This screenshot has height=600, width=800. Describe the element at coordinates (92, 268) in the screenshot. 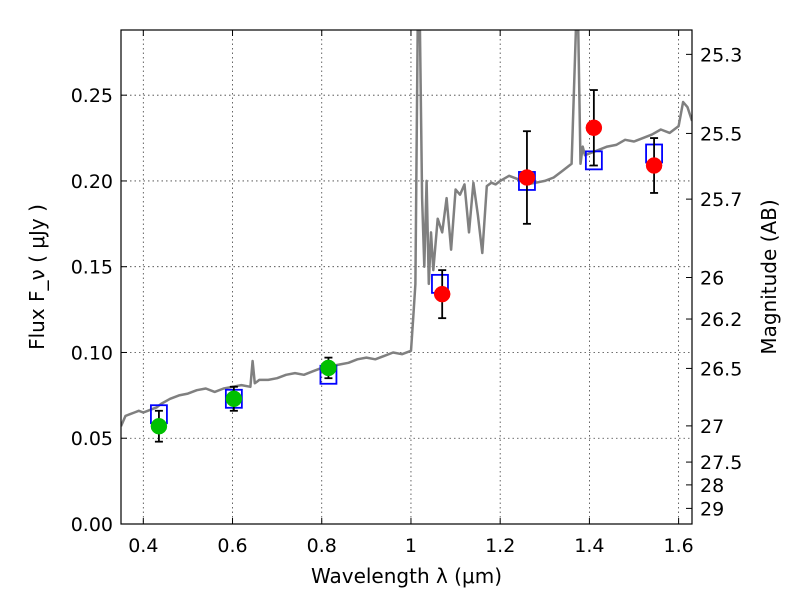

I see `y-tick-label: 0.15` at that location.